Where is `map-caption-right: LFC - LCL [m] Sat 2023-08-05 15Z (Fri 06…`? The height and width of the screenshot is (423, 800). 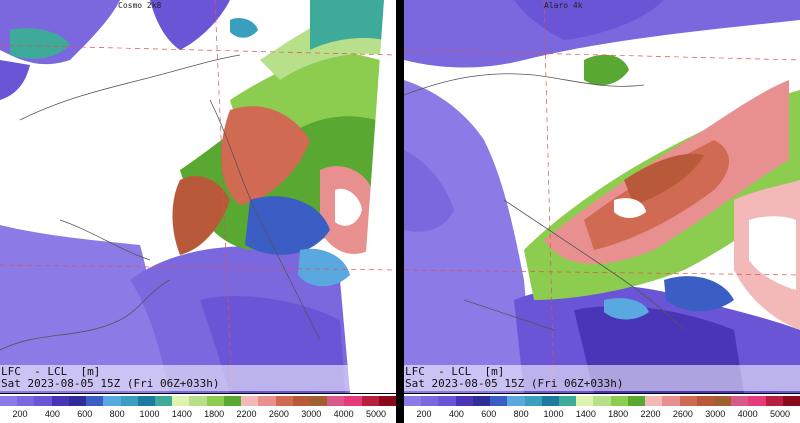
map-caption-right: LFC - LCL [m] Sat 2023-08-05 15Z (Fri 06… is located at coordinates (602, 378).